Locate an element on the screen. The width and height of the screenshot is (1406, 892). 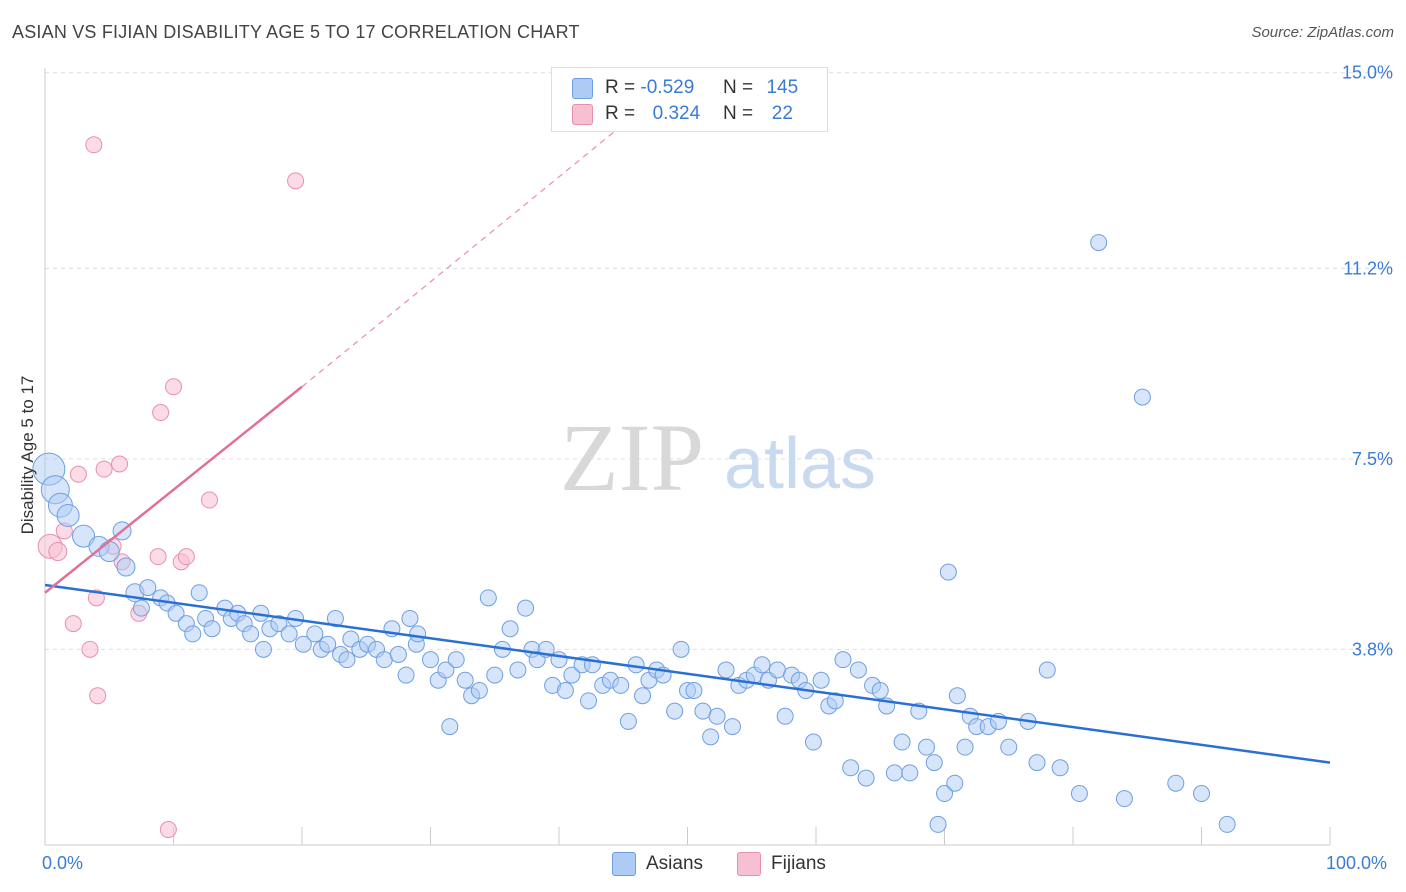
r-value-fijians: 0.324 is located at coordinates (676, 113).